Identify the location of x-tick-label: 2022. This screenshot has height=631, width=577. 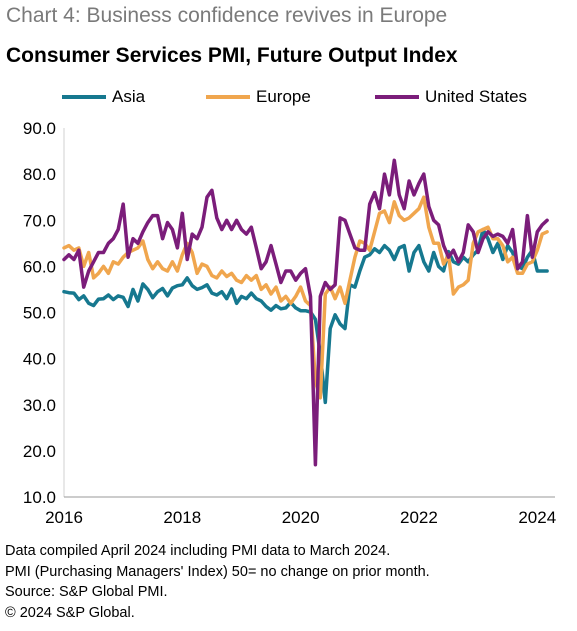
(419, 517).